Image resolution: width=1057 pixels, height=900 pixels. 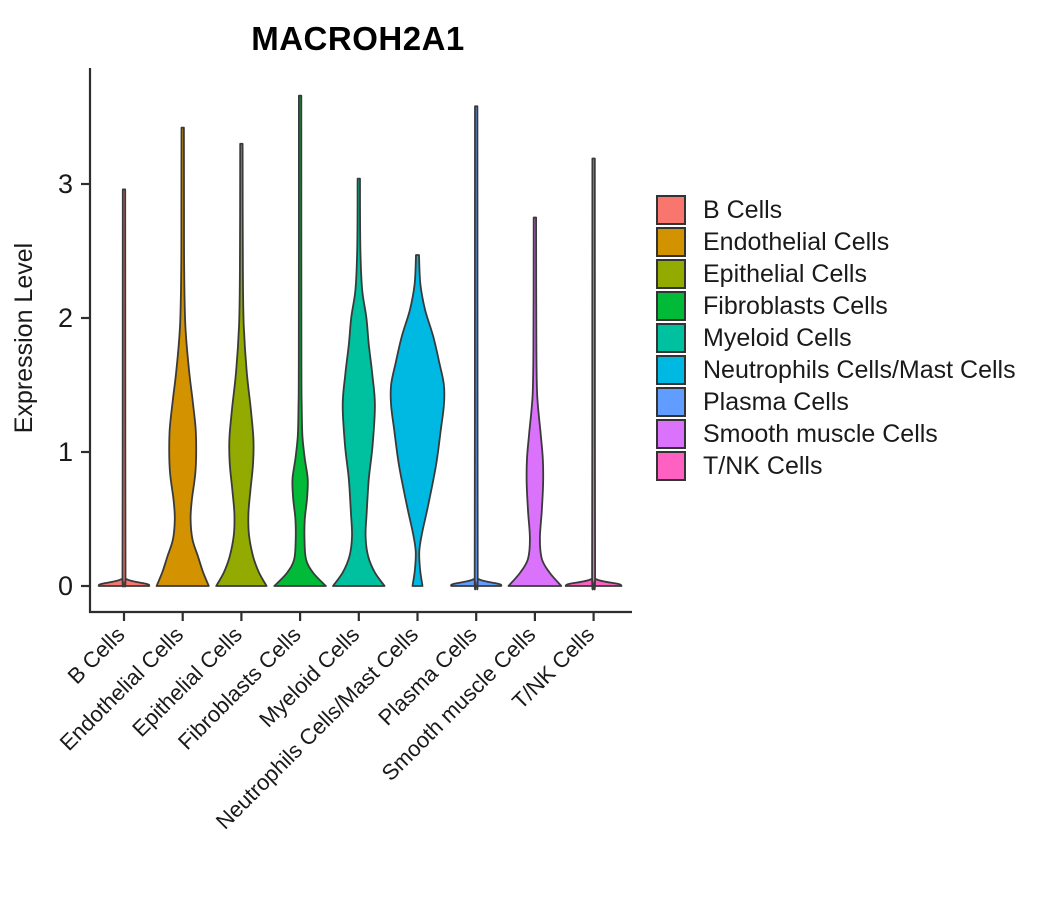 I want to click on y-tick-label: 0, so click(x=65, y=586).